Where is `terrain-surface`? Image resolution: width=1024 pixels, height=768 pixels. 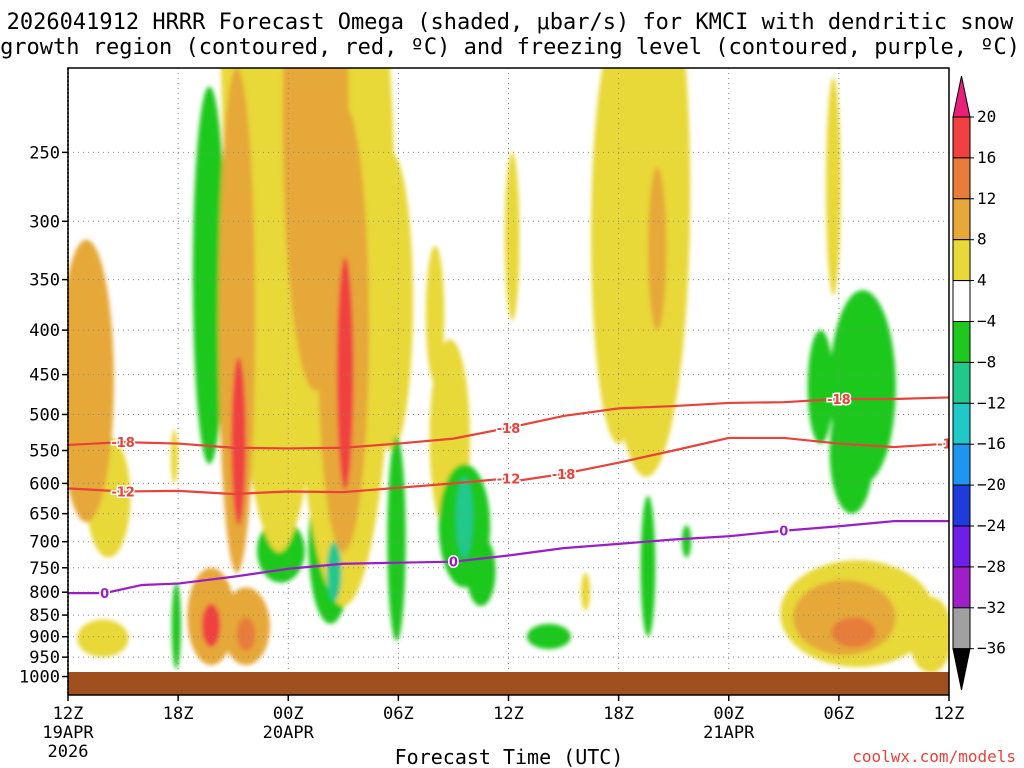 terrain-surface is located at coordinates (508, 683).